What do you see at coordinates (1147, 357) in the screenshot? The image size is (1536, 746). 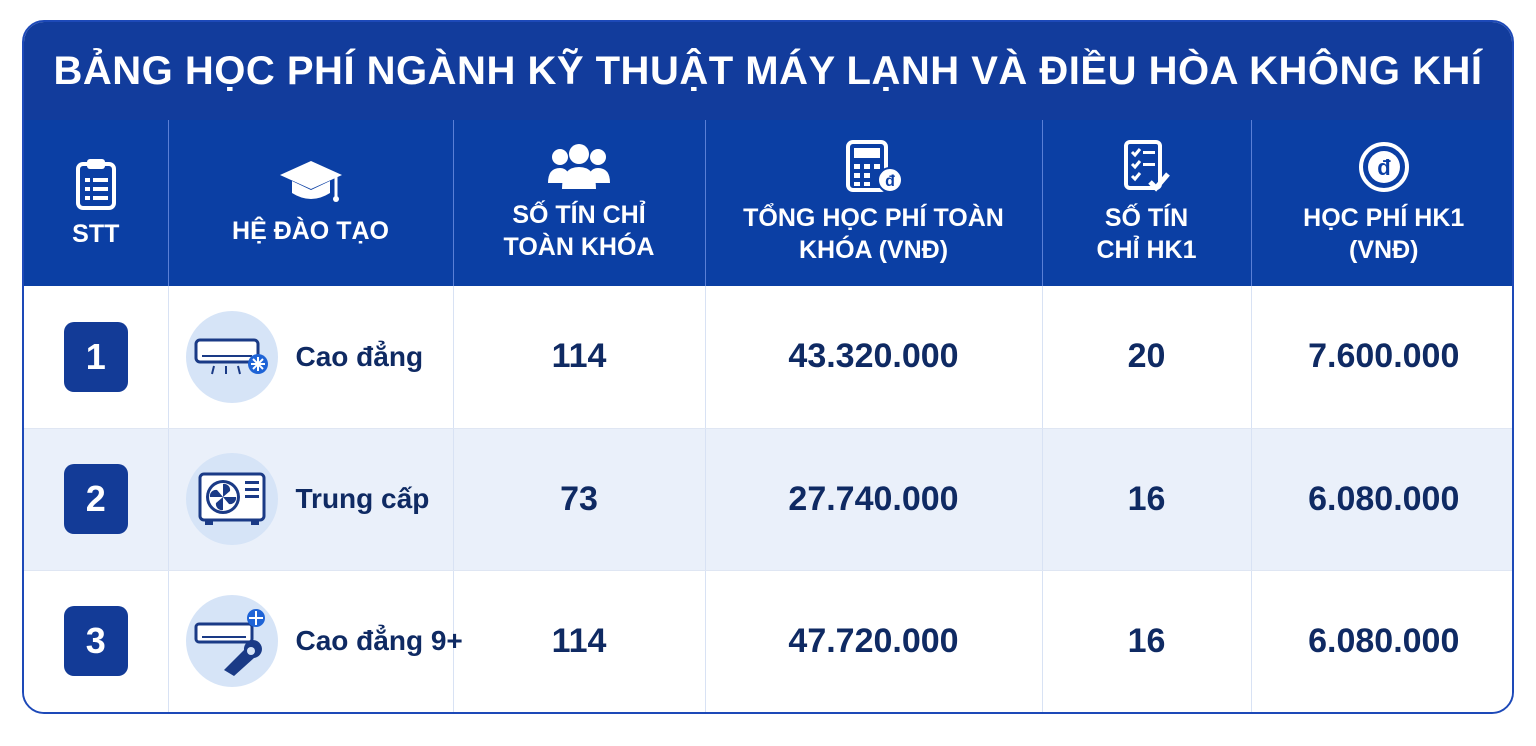 I see `credits-hk1-cell: 20` at bounding box center [1147, 357].